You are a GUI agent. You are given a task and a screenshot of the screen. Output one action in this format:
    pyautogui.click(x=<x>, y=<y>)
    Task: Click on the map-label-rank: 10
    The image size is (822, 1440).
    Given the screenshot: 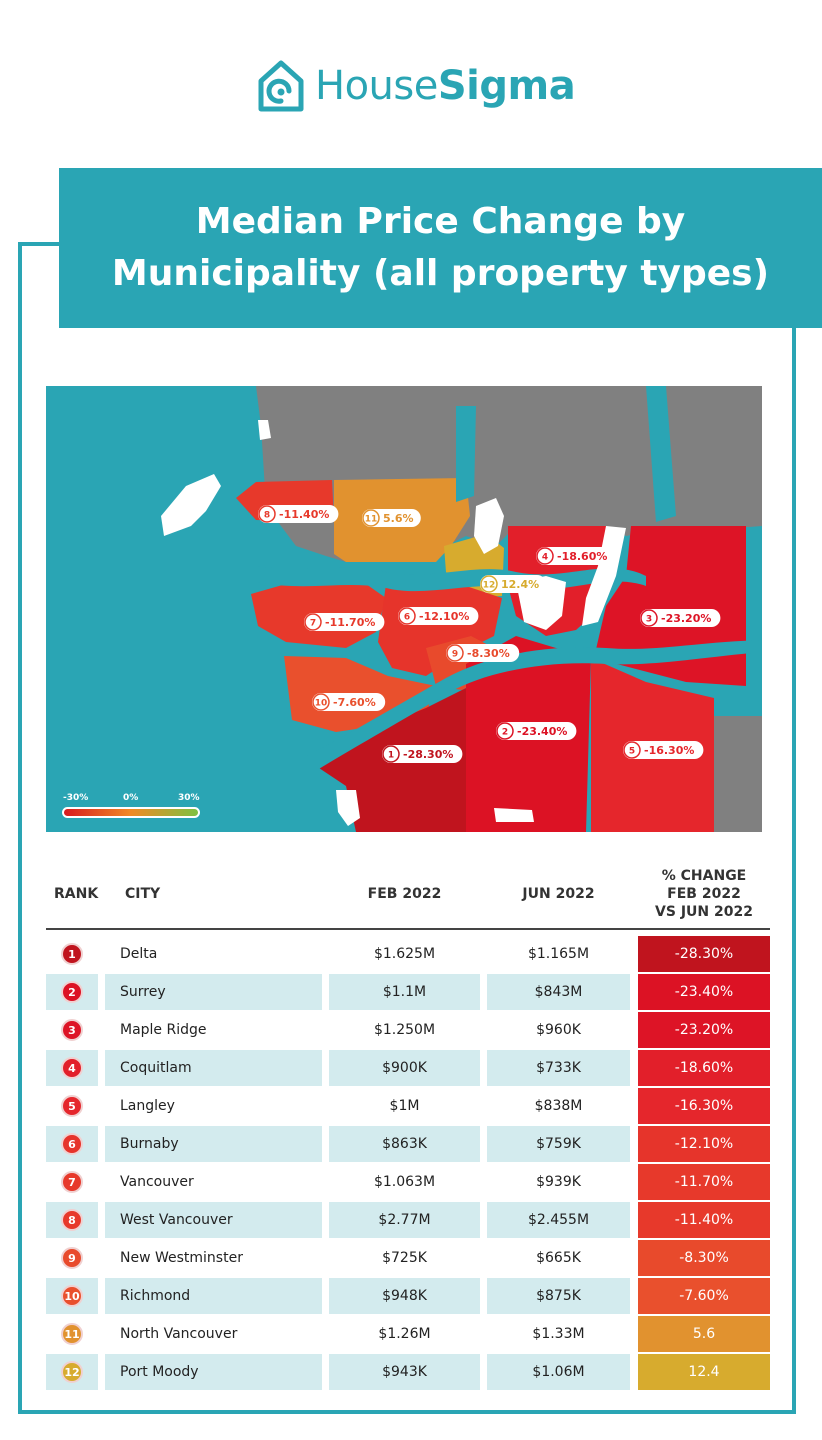 What is the action you would take?
    pyautogui.click(x=321, y=704)
    